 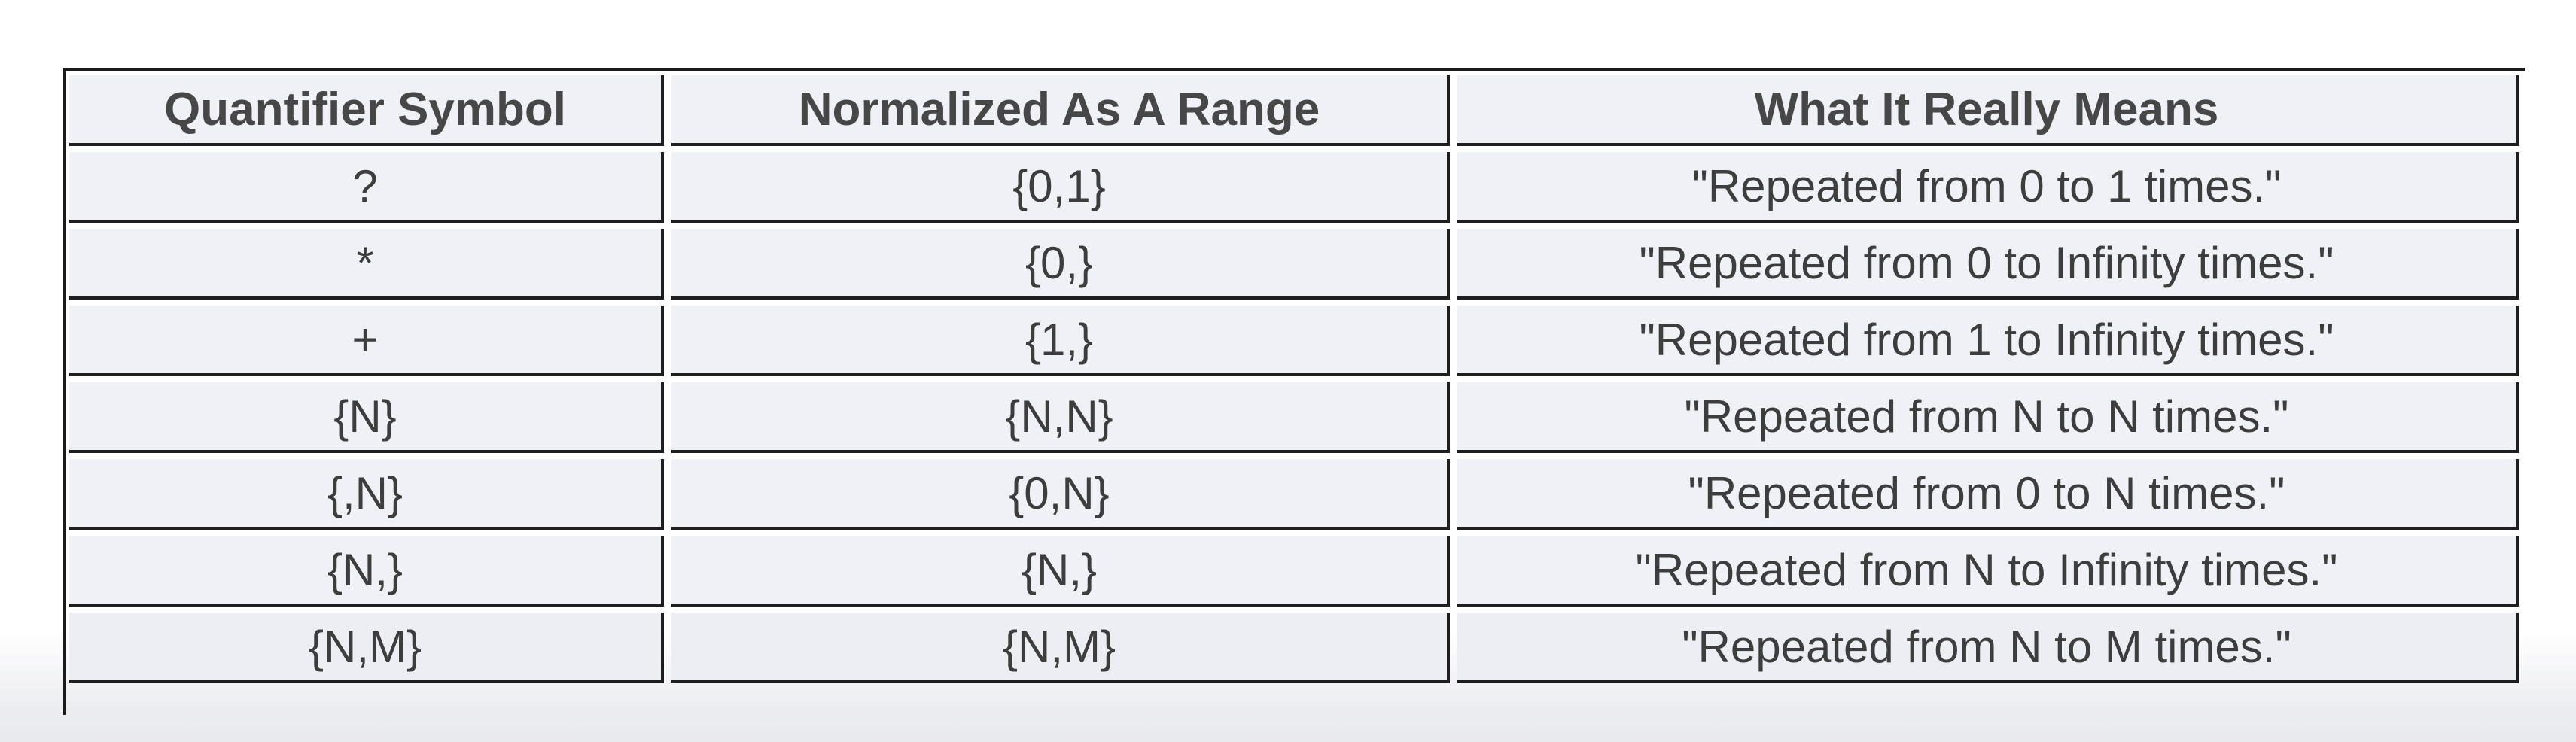 What do you see at coordinates (1988, 494) in the screenshot?
I see `cell-meaning: "Repeated from 0 to N times."` at bounding box center [1988, 494].